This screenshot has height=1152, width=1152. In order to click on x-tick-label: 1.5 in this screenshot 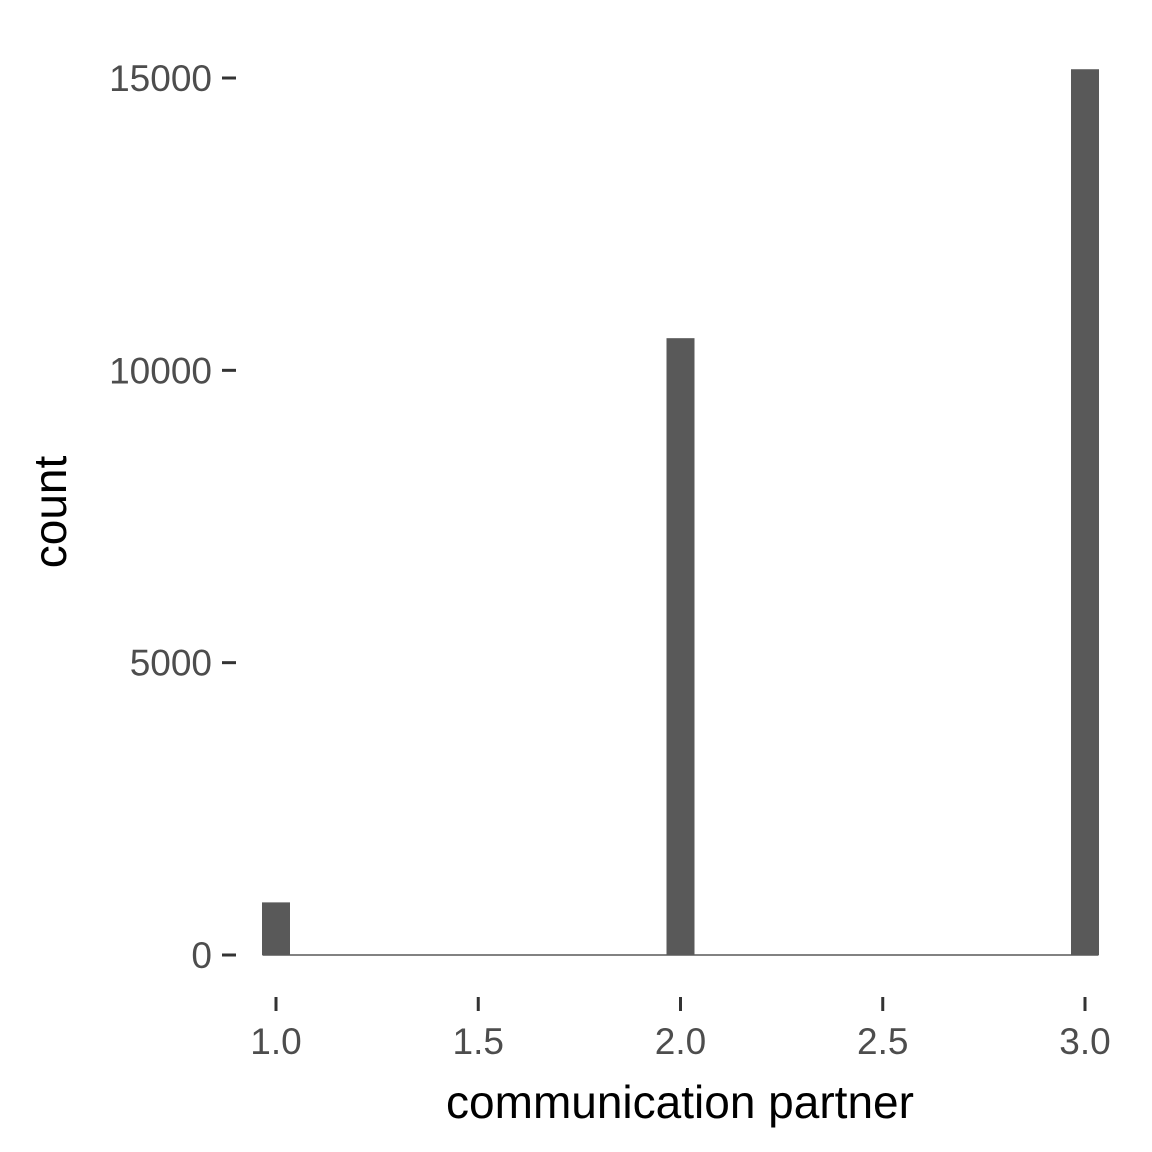, I will do `click(478, 1041)`.